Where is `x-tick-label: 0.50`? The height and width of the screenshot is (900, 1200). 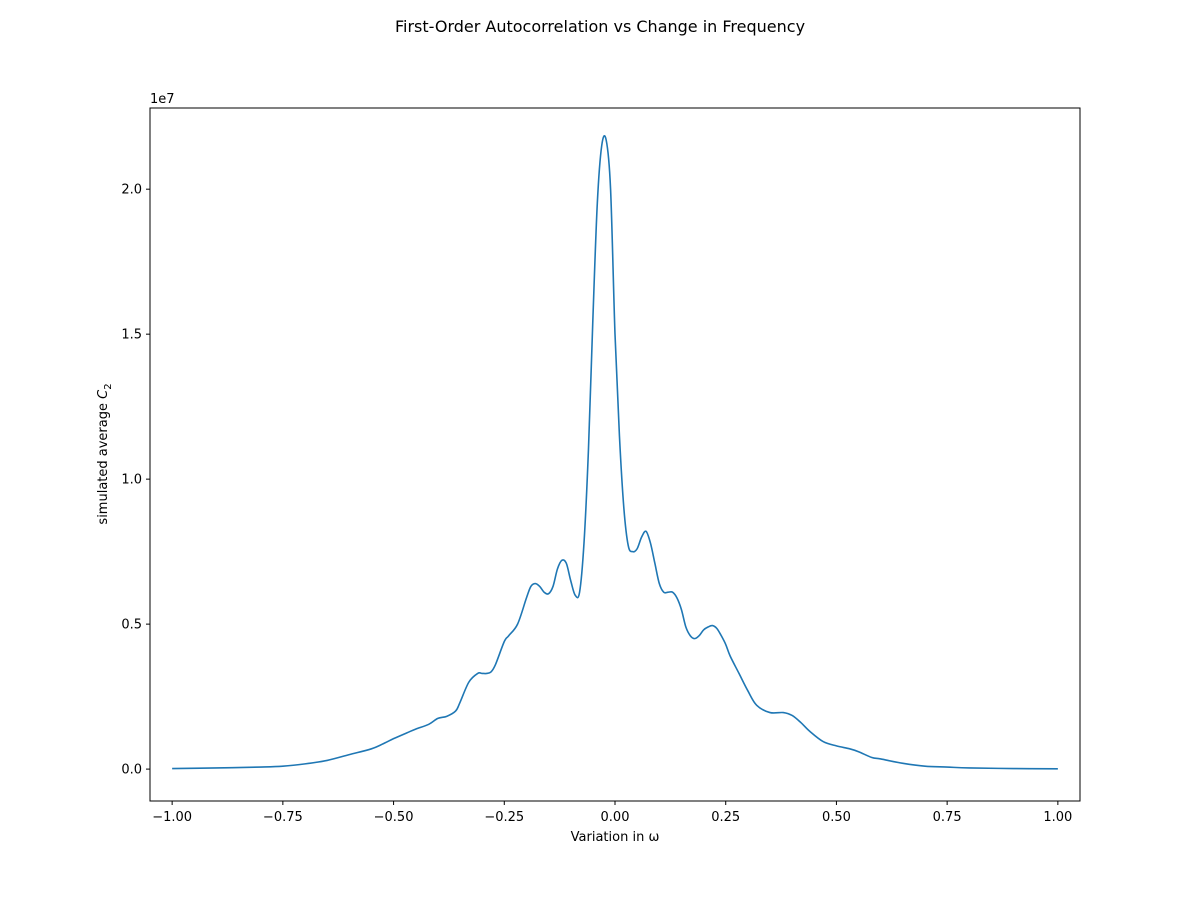 x-tick-label: 0.50 is located at coordinates (836, 817).